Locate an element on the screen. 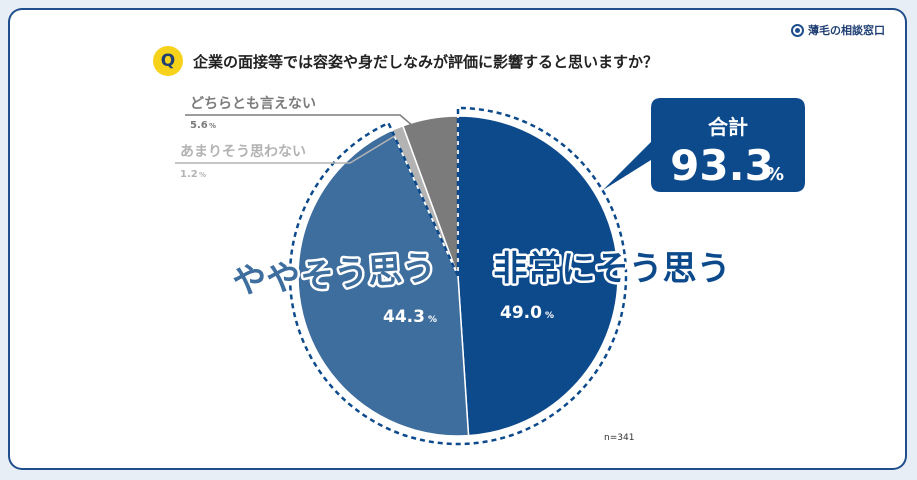 This screenshot has width=917, height=480. leader-line-neutral is located at coordinates (303, 123).